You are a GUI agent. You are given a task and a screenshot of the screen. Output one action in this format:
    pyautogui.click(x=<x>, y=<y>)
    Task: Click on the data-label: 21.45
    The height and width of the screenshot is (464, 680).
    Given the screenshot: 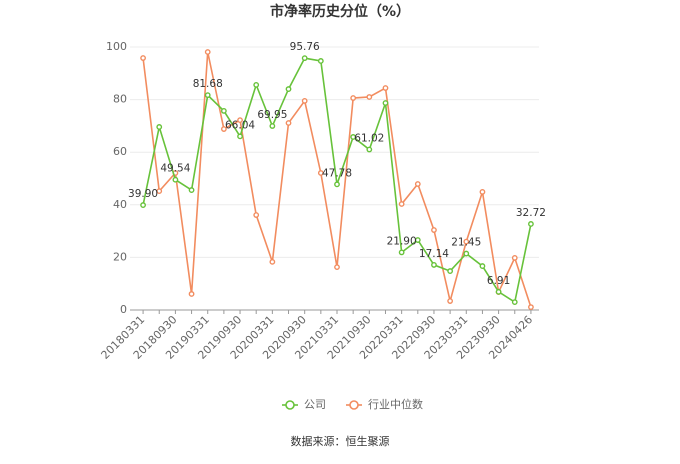 What is the action you would take?
    pyautogui.click(x=466, y=243)
    